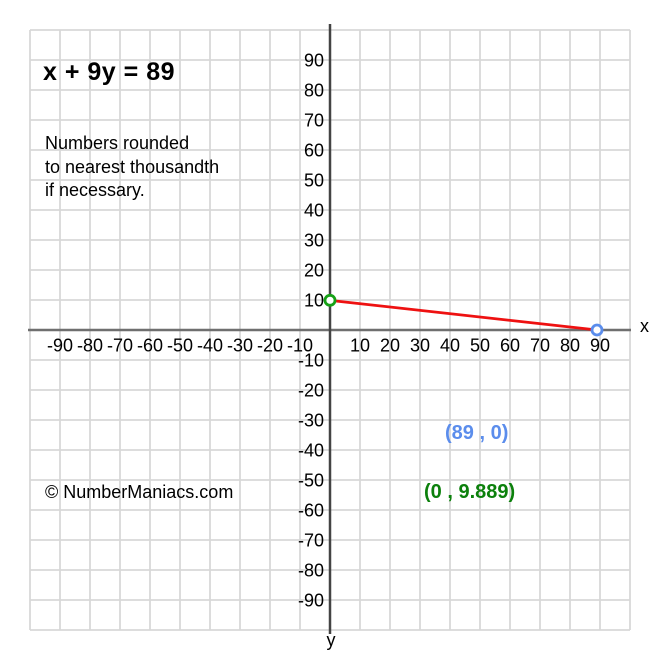 Image resolution: width=660 pixels, height=660 pixels. Describe the element at coordinates (477, 433) in the screenshot. I see `x-intercept-label: (89 , 0)` at that location.